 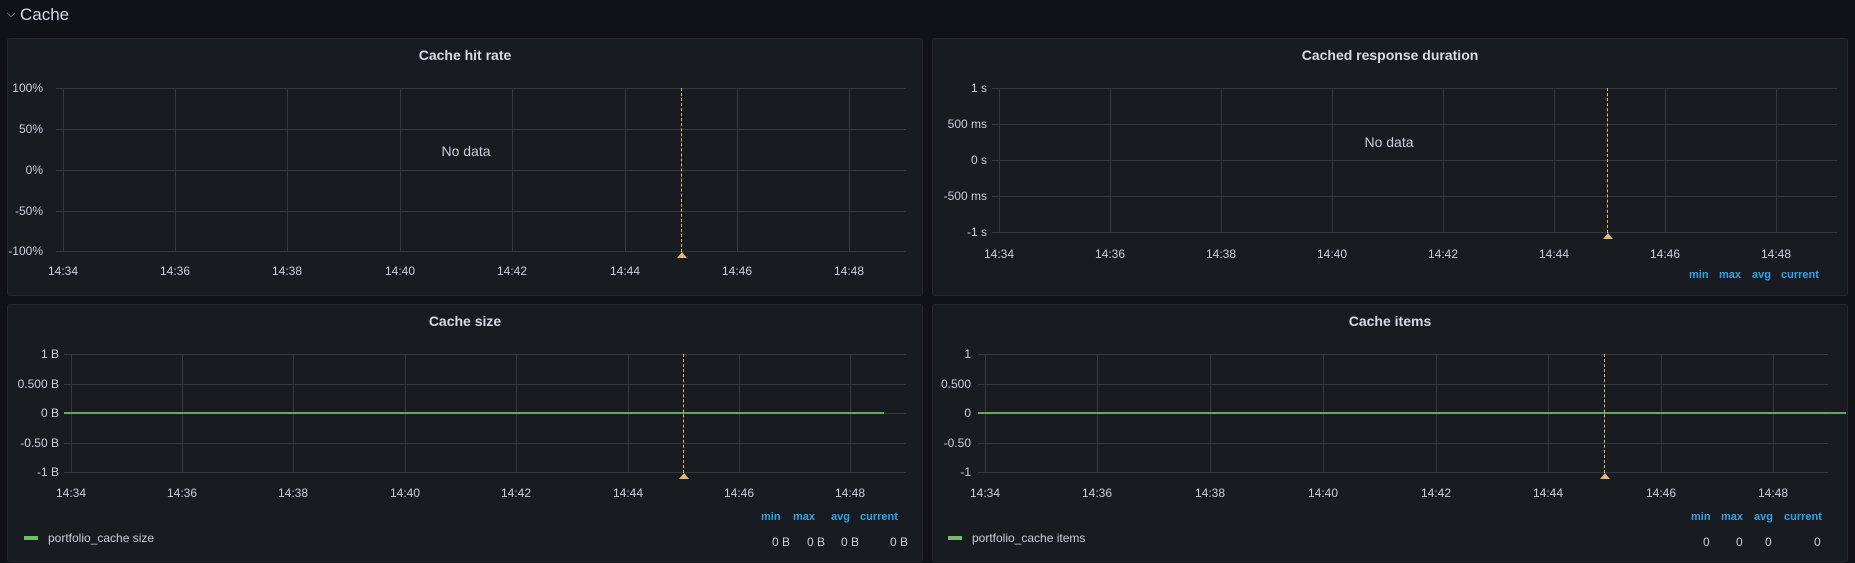 I want to click on panel-title: Cache hit rate, so click(x=465, y=55).